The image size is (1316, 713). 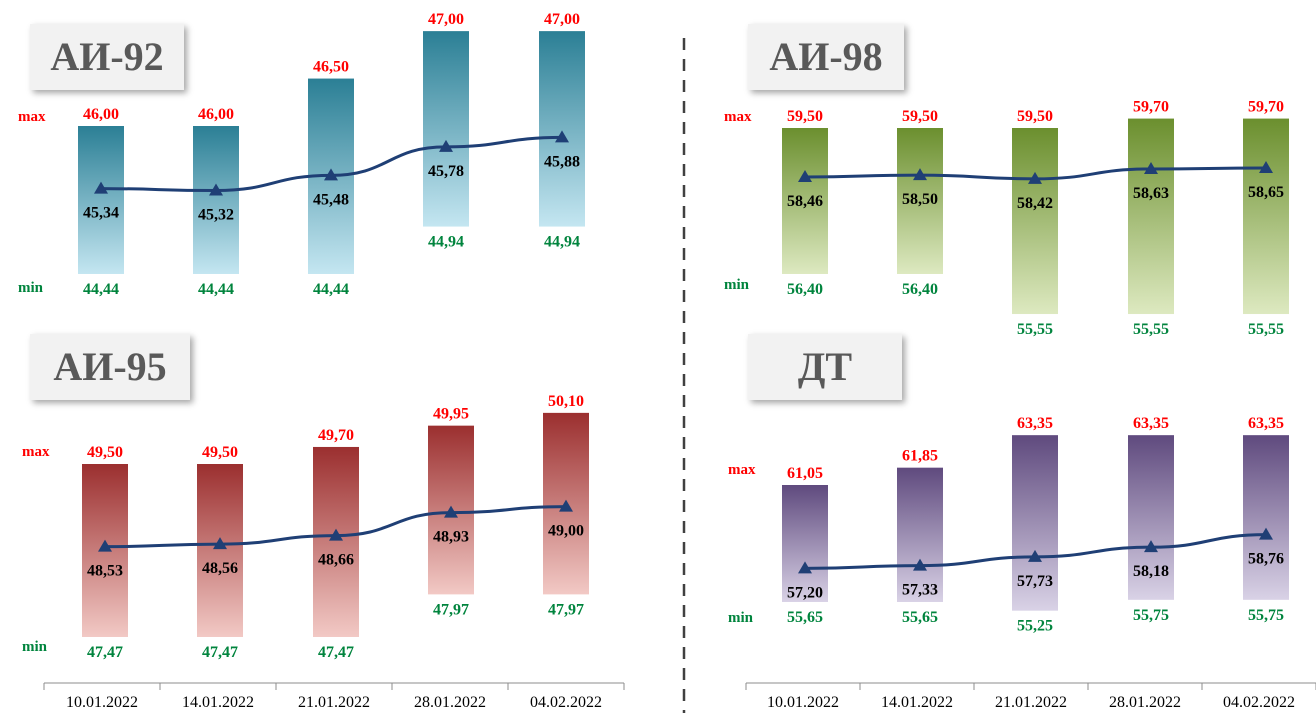 What do you see at coordinates (742, 470) in the screenshot?
I see `row-label-max-dt: max` at bounding box center [742, 470].